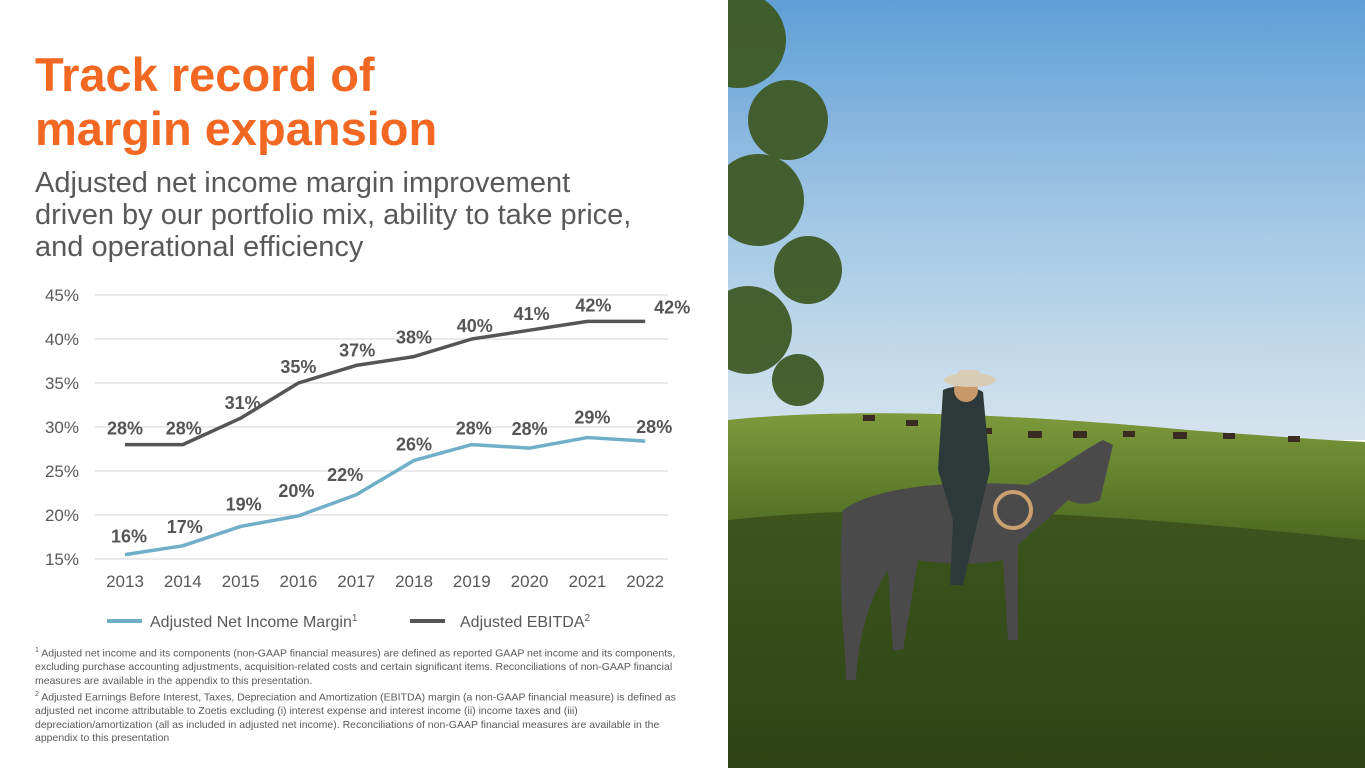 The width and height of the screenshot is (1365, 768). What do you see at coordinates (592, 418) in the screenshot?
I see `data-label: 29%` at bounding box center [592, 418].